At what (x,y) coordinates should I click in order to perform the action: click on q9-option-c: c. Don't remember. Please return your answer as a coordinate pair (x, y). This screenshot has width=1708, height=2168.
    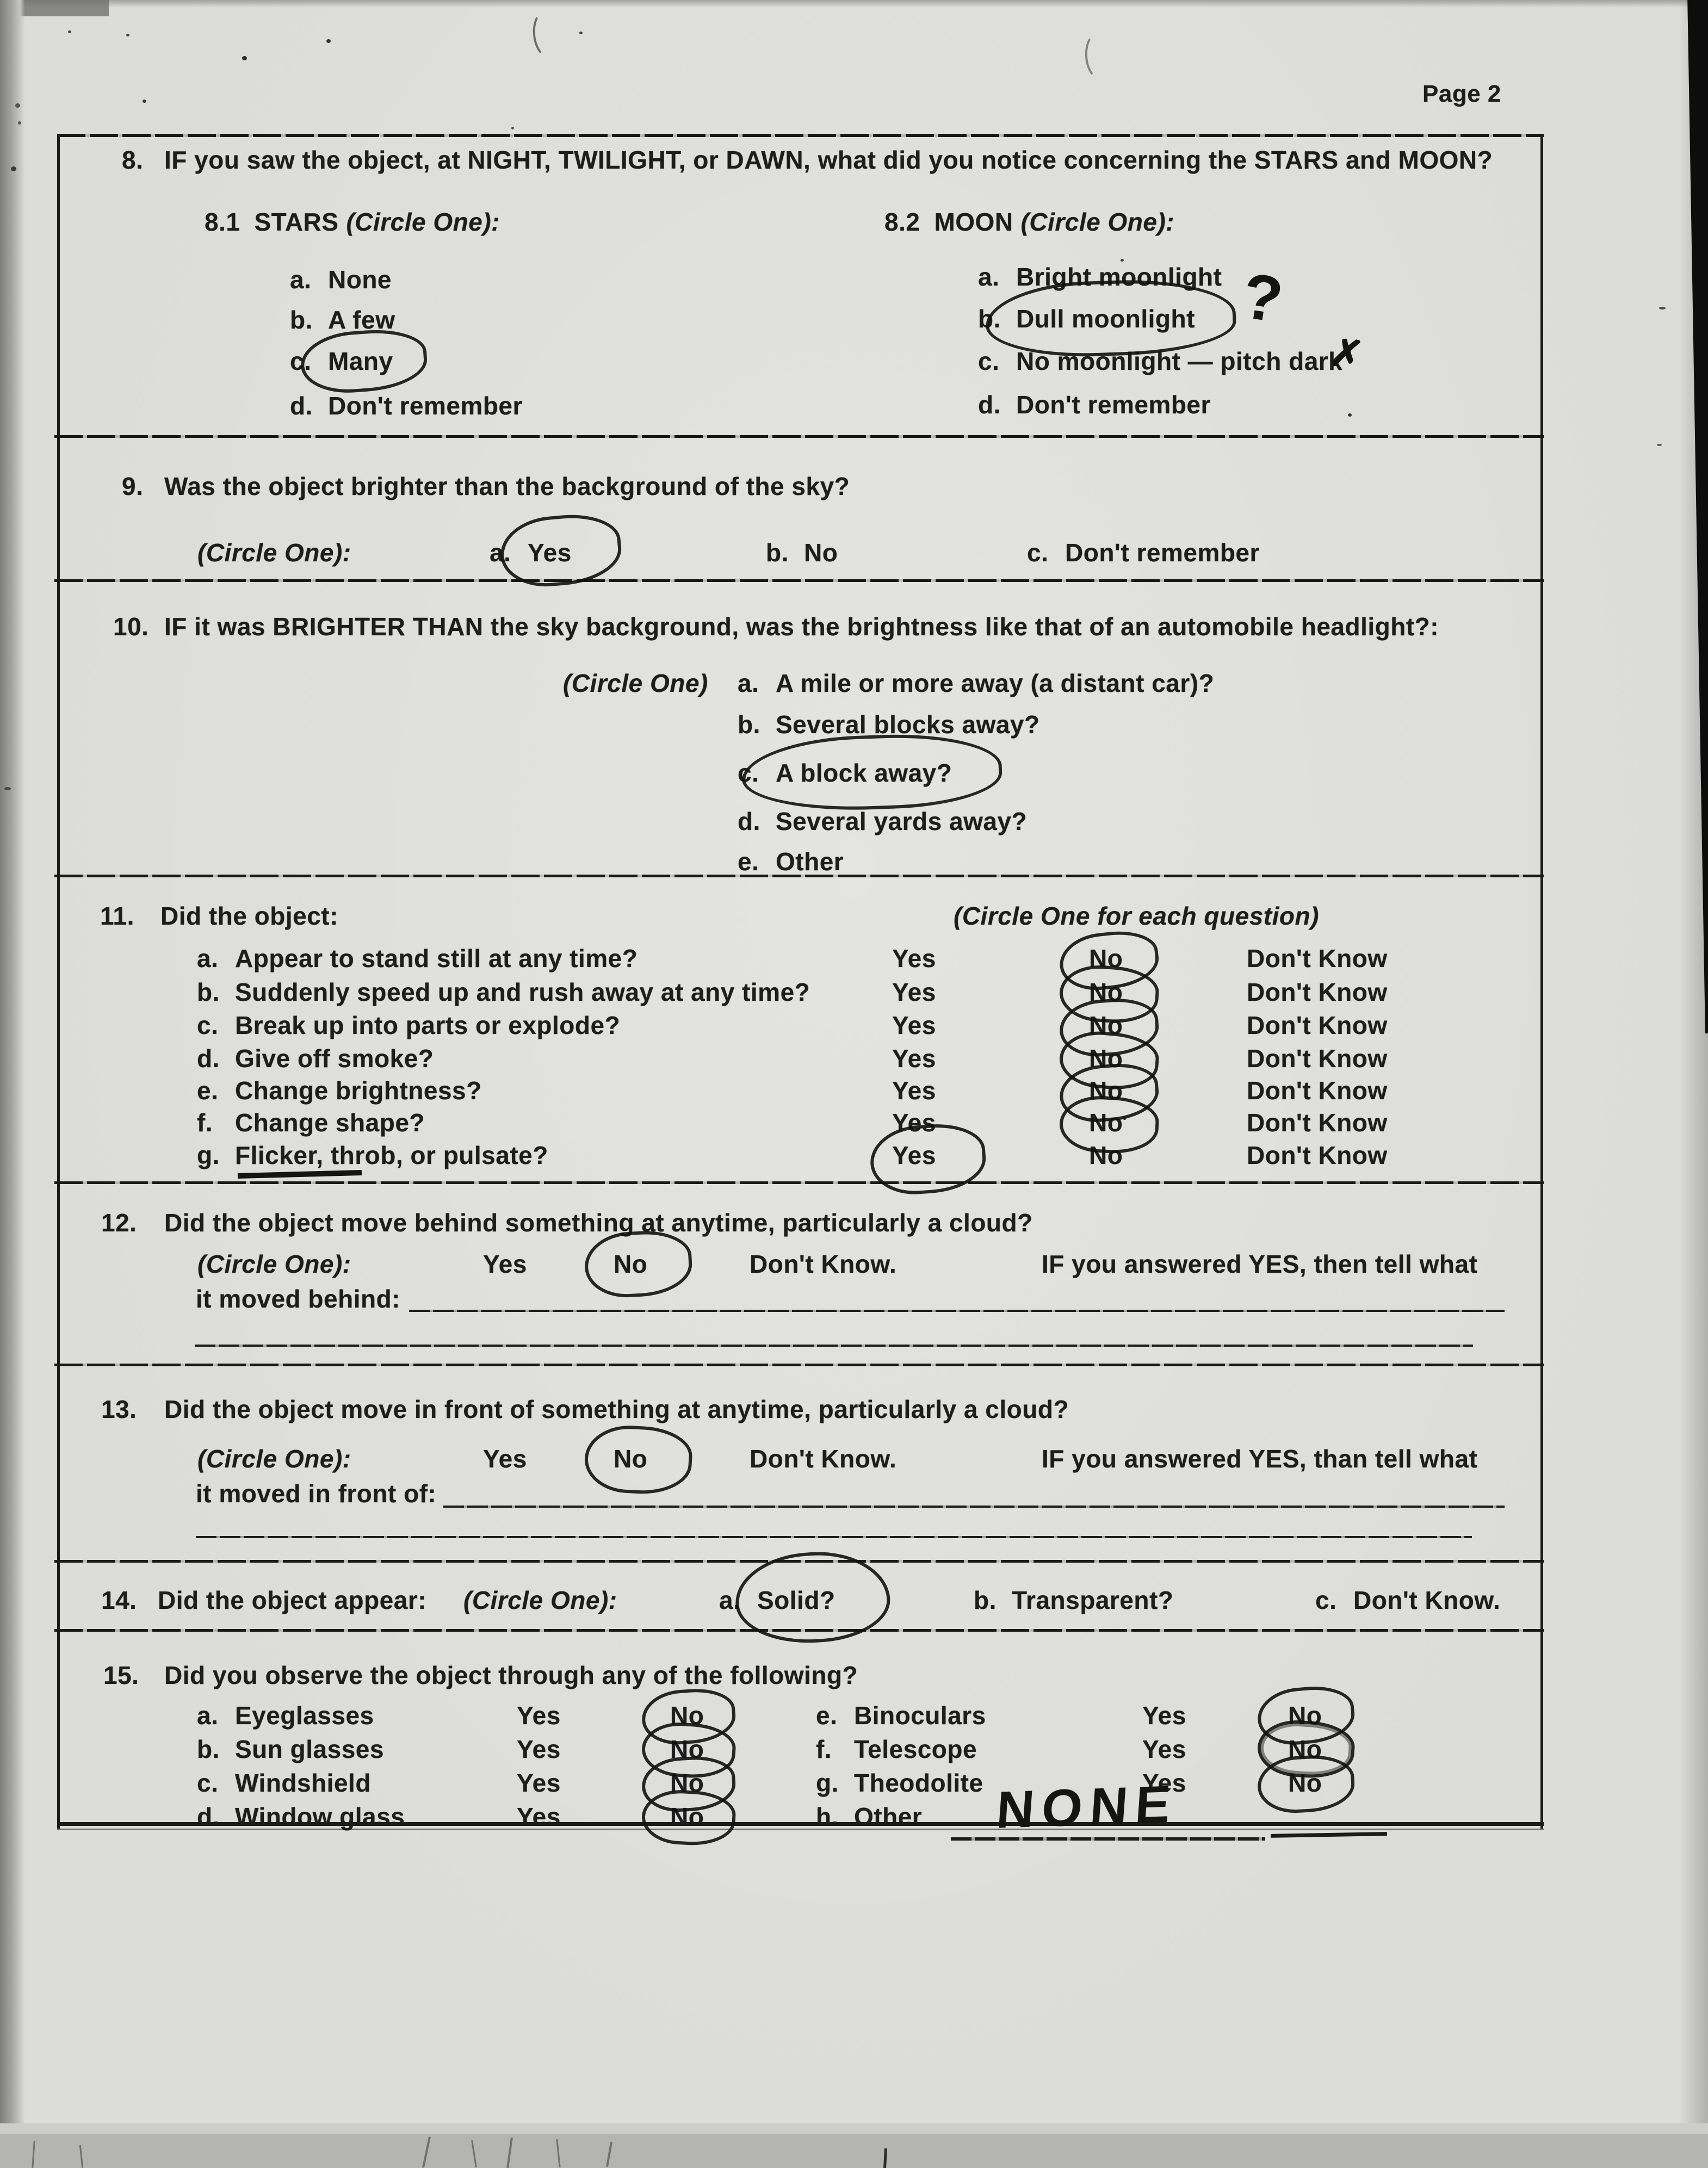
    Looking at the image, I should click on (1143, 552).